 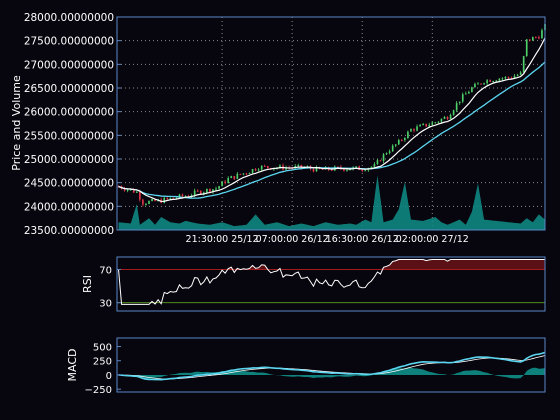 What do you see at coordinates (102, 348) in the screenshot?
I see `macd-y-tick-label-3: 500` at bounding box center [102, 348].